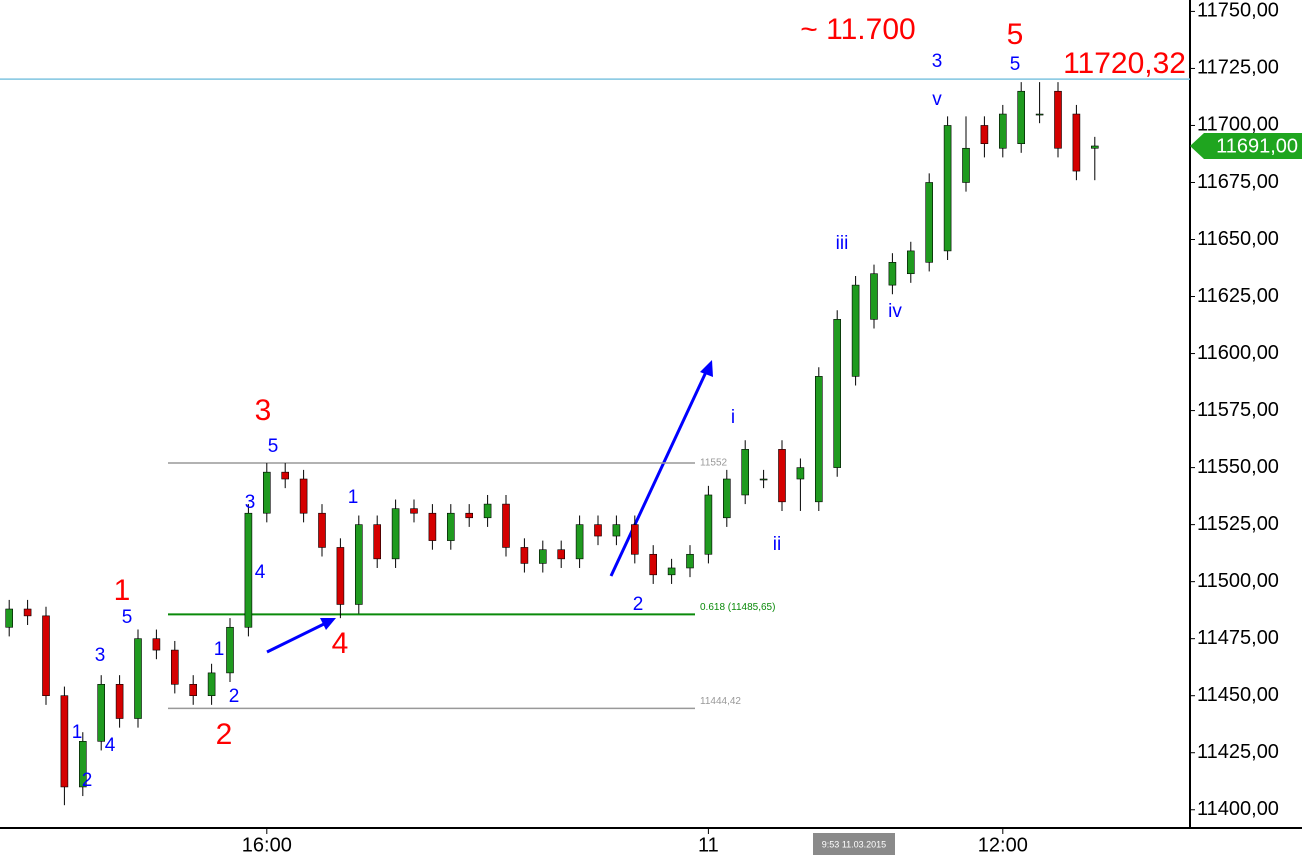 This screenshot has width=1302, height=859. What do you see at coordinates (1238, 581) in the screenshot?
I see `y-tick-label: 11500,00` at bounding box center [1238, 581].